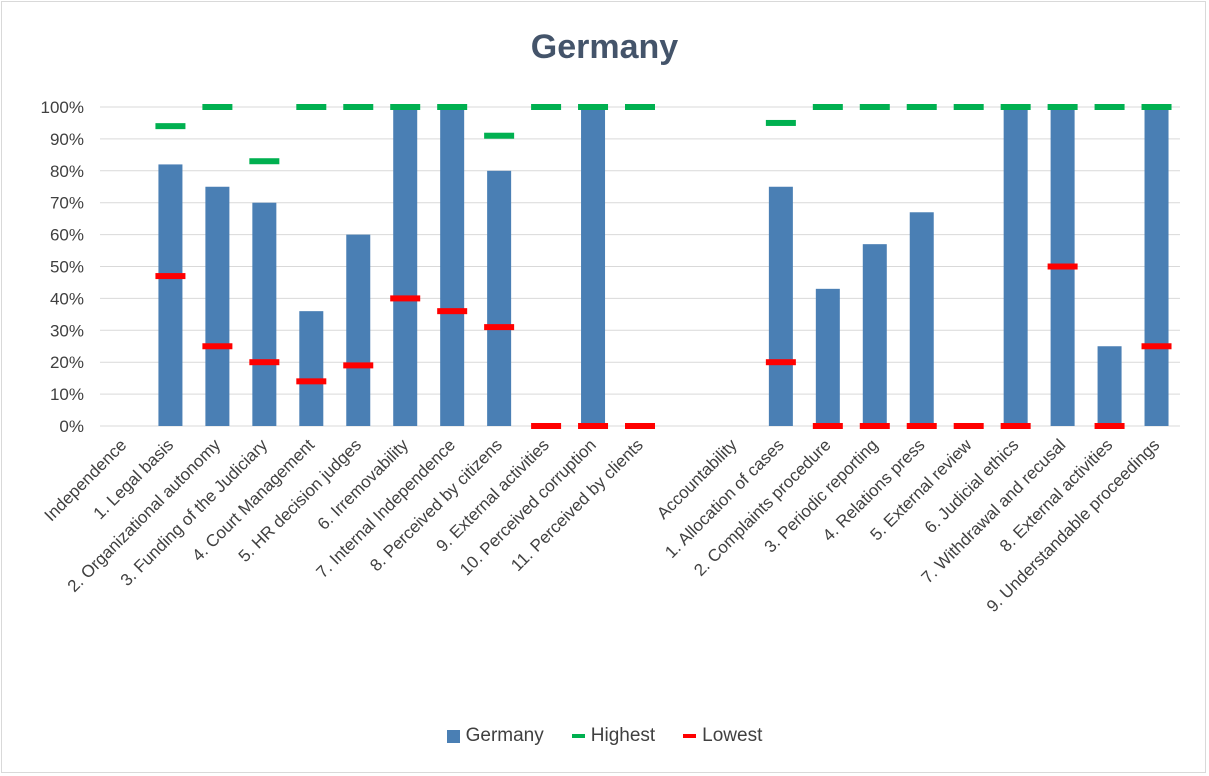 The height and width of the screenshot is (776, 1209). What do you see at coordinates (67, 298) in the screenshot?
I see `y-tick-label: 40%` at bounding box center [67, 298].